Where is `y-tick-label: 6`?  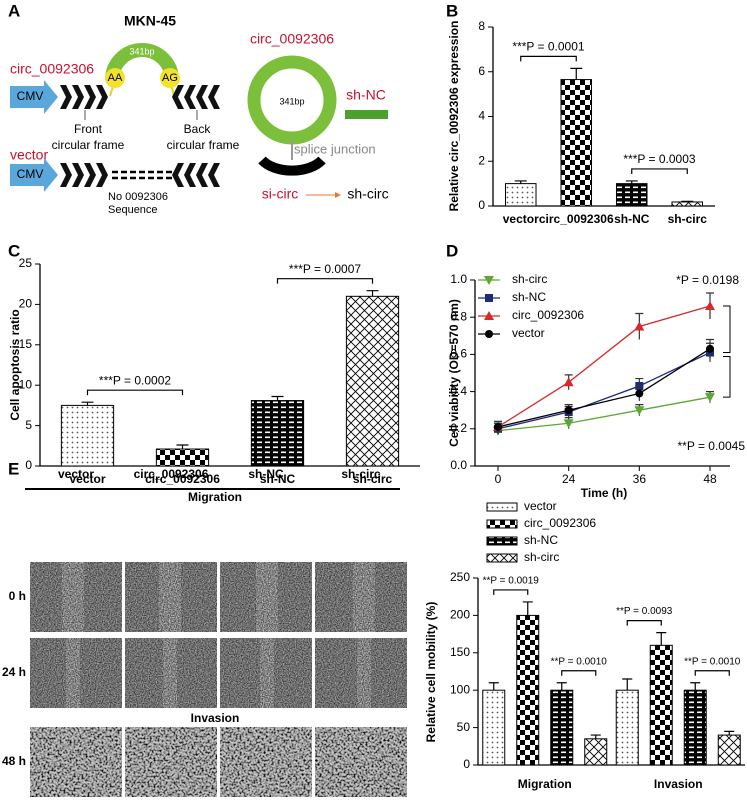
y-tick-label: 6 is located at coordinates (481, 71).